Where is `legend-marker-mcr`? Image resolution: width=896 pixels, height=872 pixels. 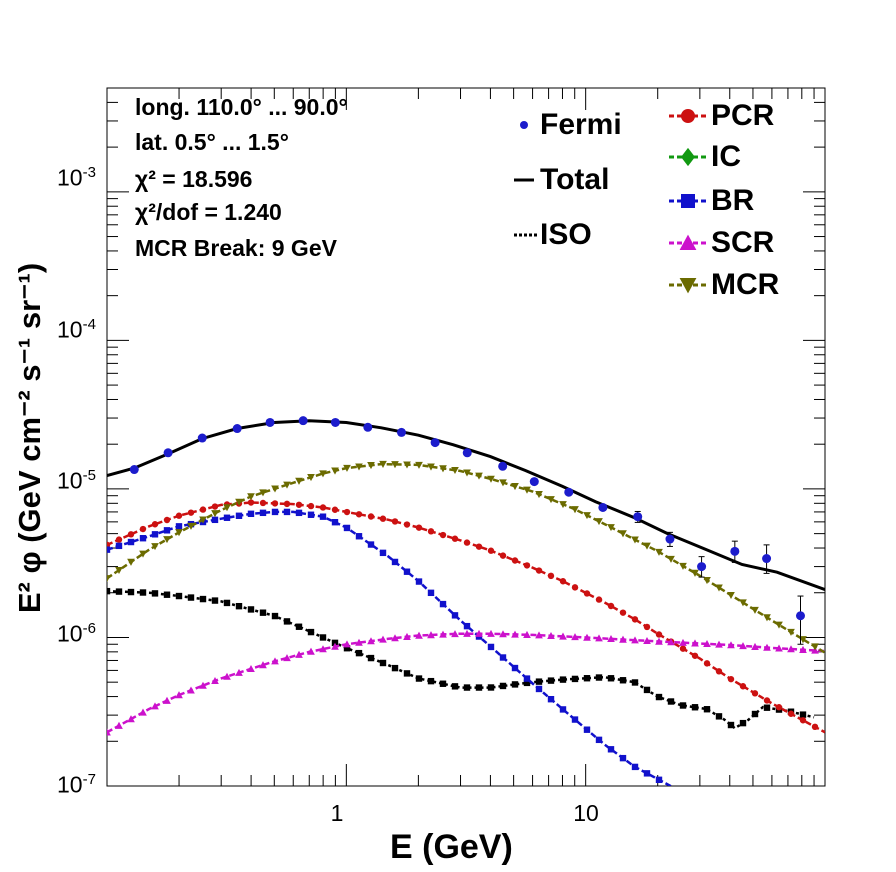
legend-marker-mcr is located at coordinates (688, 286).